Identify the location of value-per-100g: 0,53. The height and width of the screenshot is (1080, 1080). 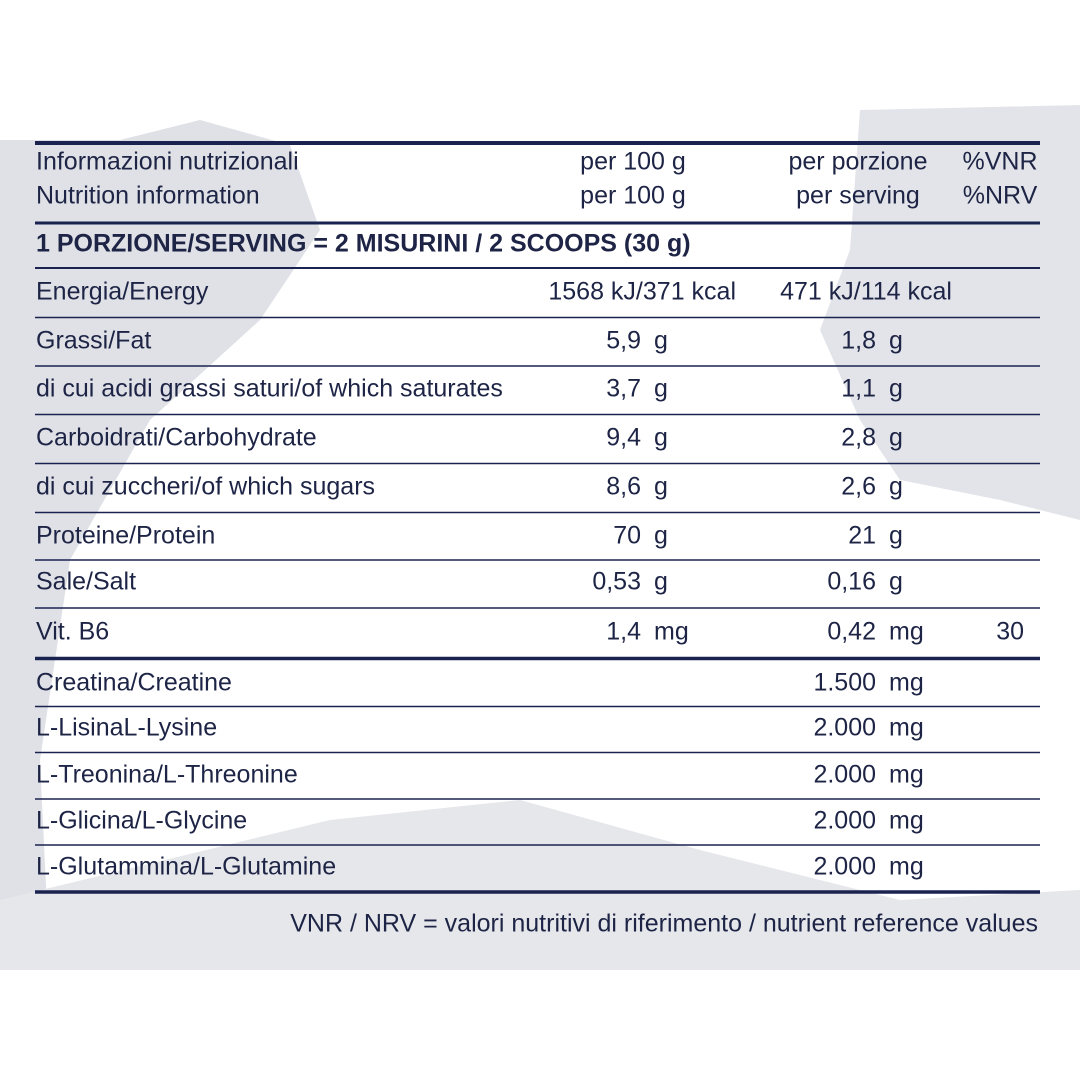
(616, 582).